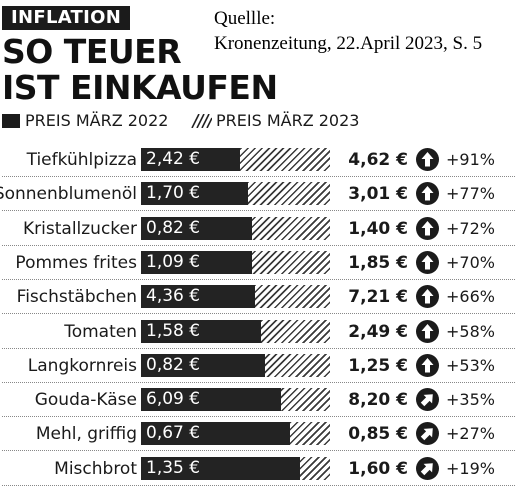  I want to click on category-label: Tiefkühlpizza, so click(81, 160).